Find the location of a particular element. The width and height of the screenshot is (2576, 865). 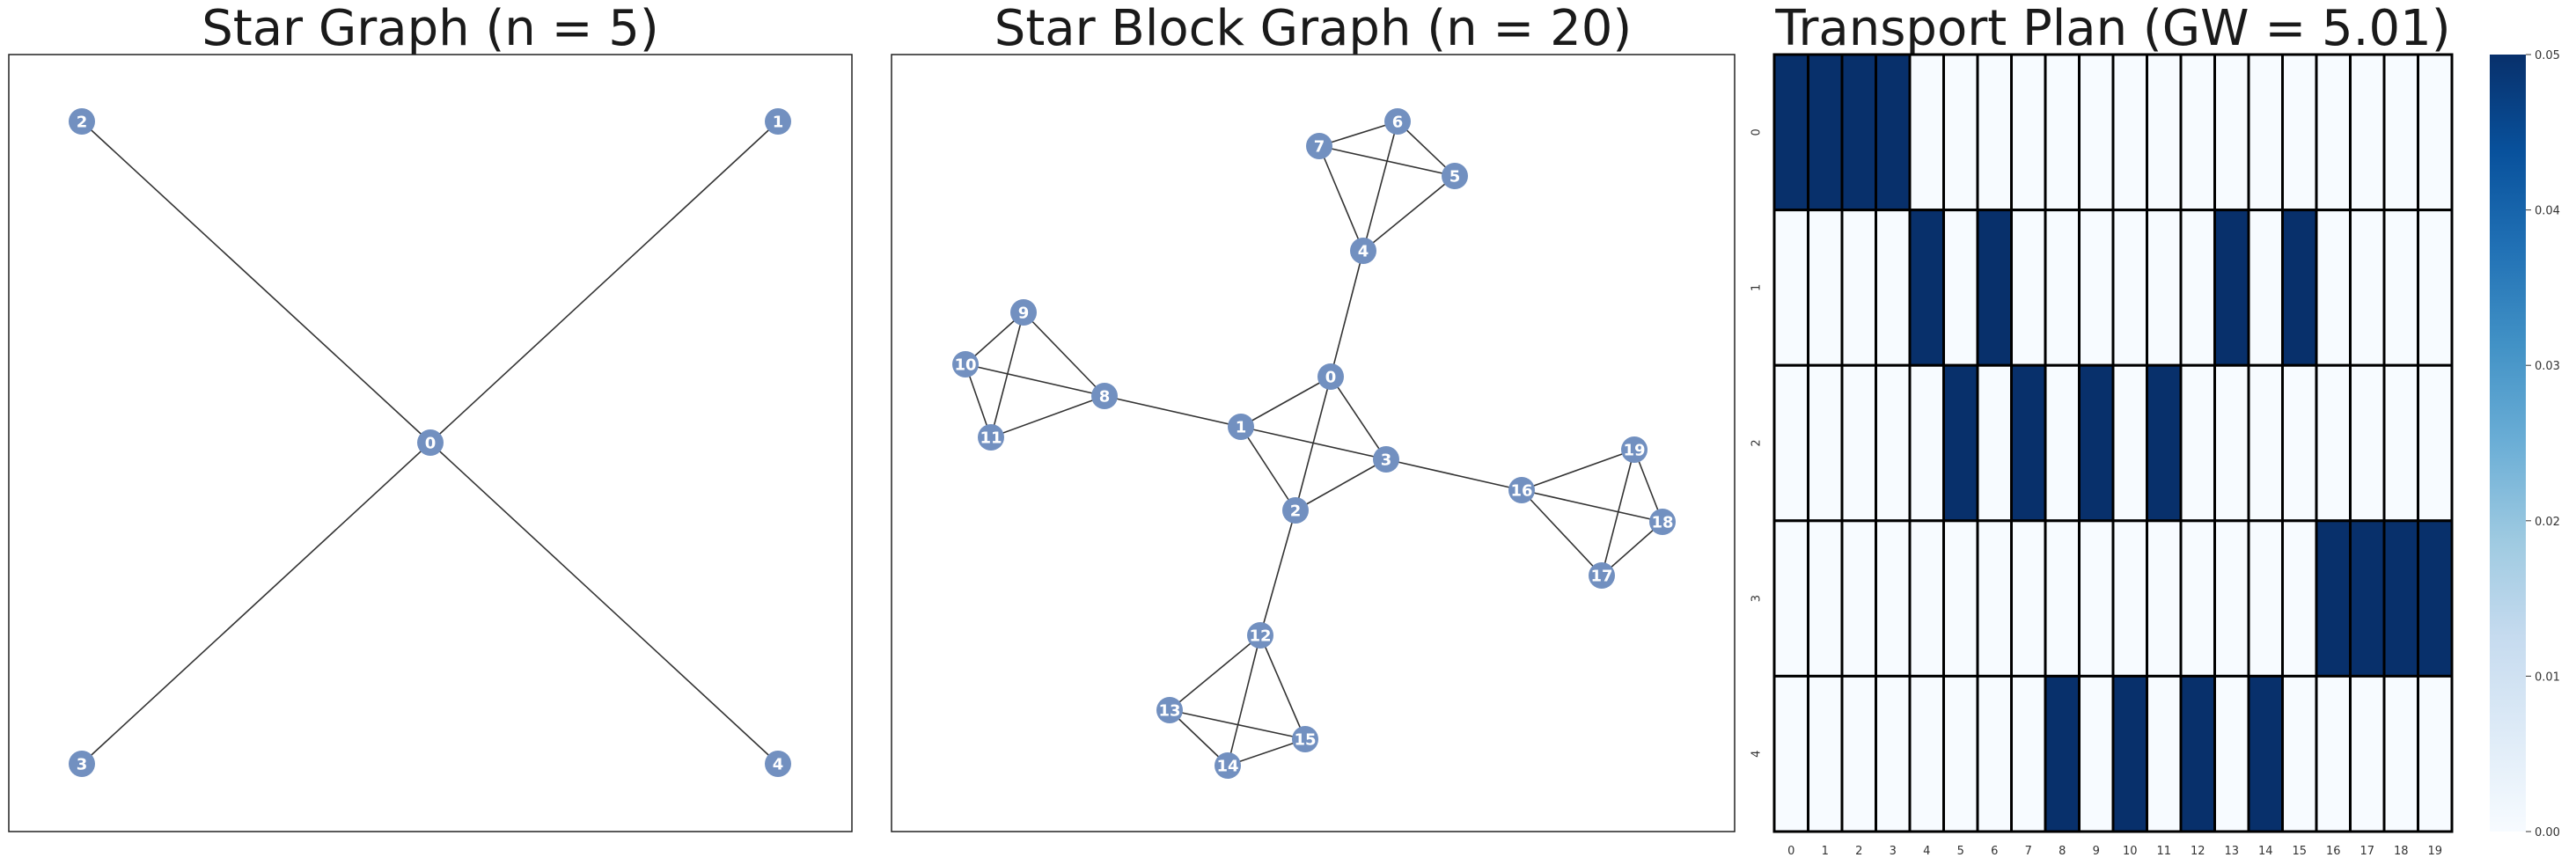

x-tick-label-1: 1 is located at coordinates (1825, 851).